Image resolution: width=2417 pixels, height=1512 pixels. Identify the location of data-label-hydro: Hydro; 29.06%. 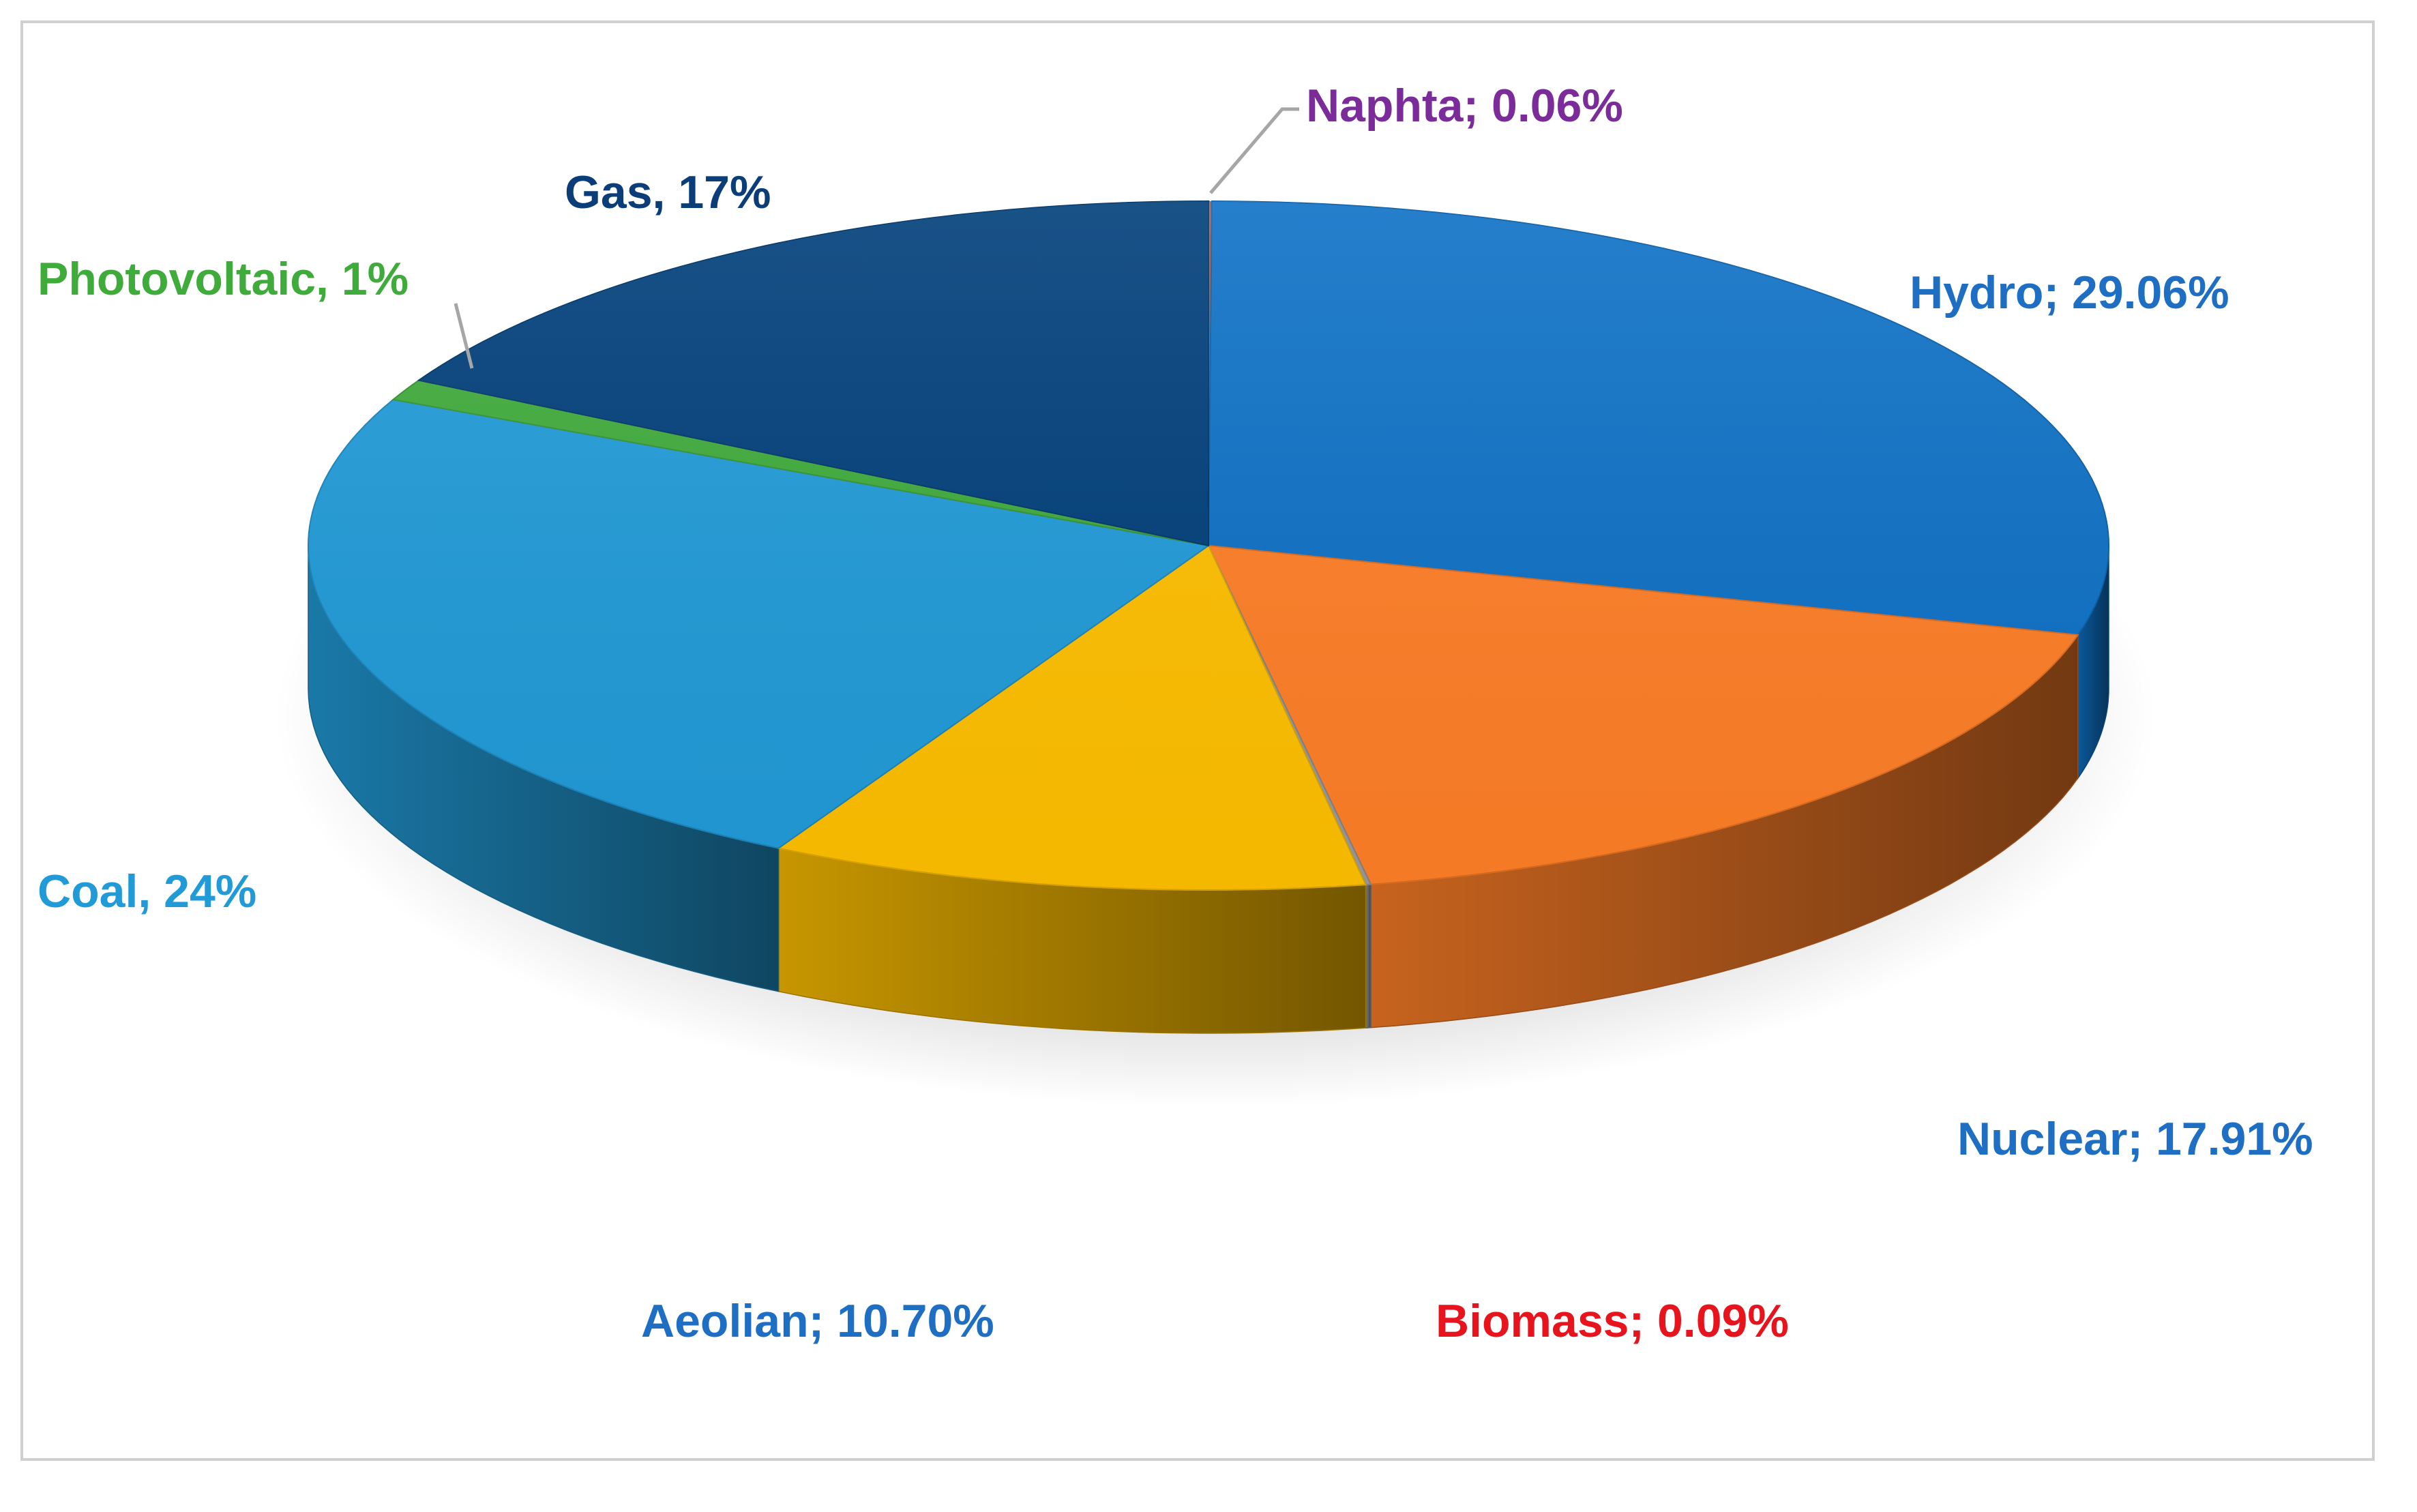
(2069, 292).